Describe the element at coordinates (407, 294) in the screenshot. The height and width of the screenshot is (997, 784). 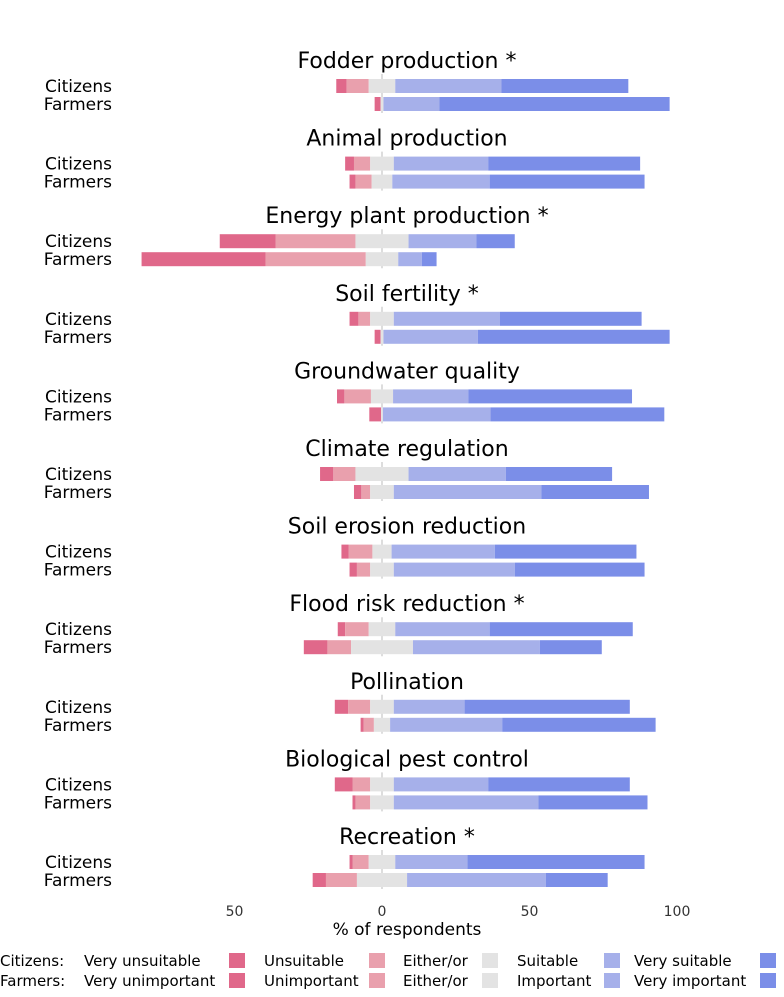
I see `panel-title: Soil fertility *` at that location.